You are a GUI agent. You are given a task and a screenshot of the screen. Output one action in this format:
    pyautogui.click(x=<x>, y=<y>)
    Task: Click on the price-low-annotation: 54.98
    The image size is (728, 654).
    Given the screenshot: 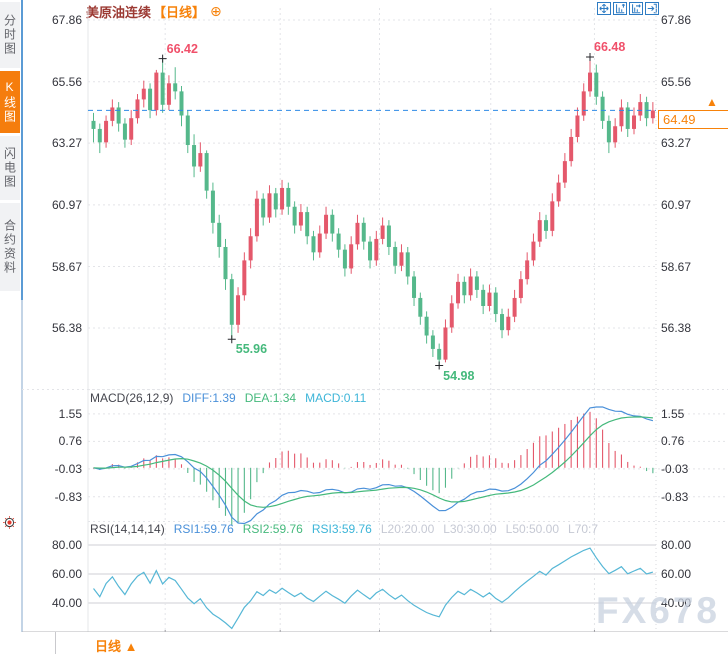 What is the action you would take?
    pyautogui.click(x=459, y=375)
    